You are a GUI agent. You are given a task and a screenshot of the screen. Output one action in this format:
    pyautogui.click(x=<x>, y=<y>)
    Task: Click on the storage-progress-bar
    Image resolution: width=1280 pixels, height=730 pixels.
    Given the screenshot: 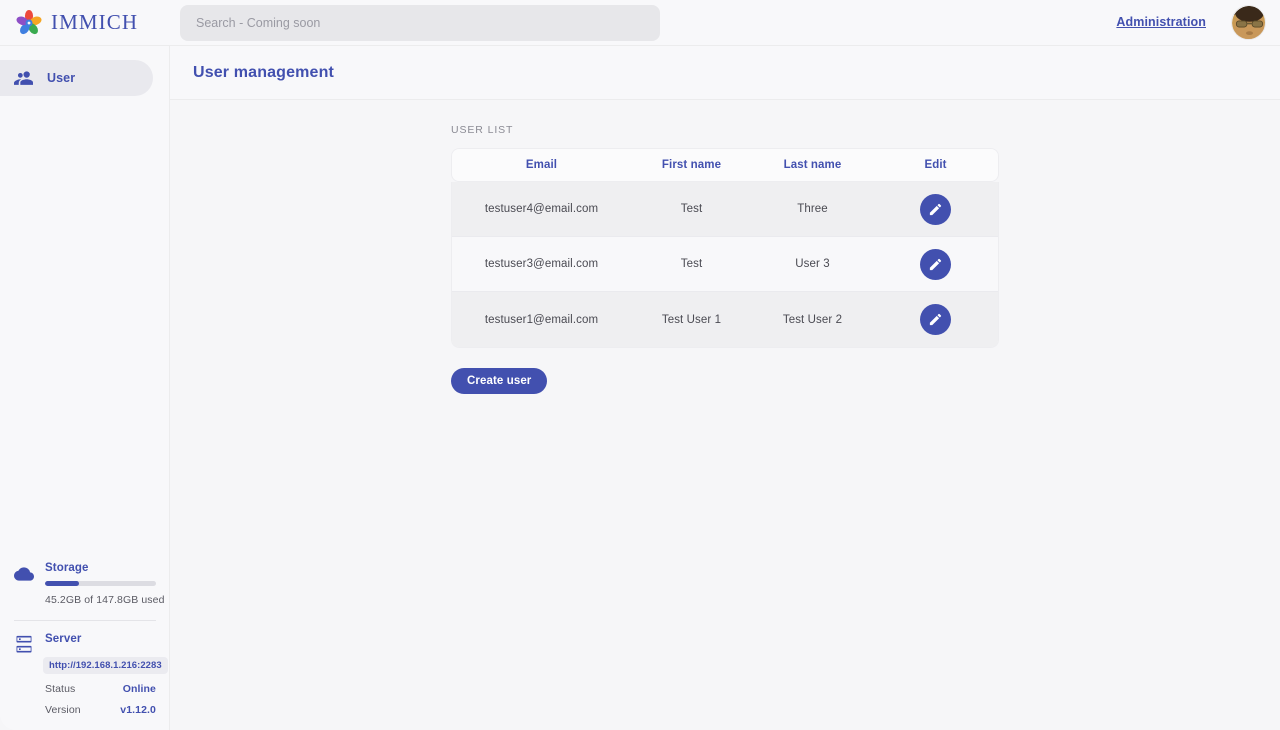 What is the action you would take?
    pyautogui.click(x=100, y=583)
    